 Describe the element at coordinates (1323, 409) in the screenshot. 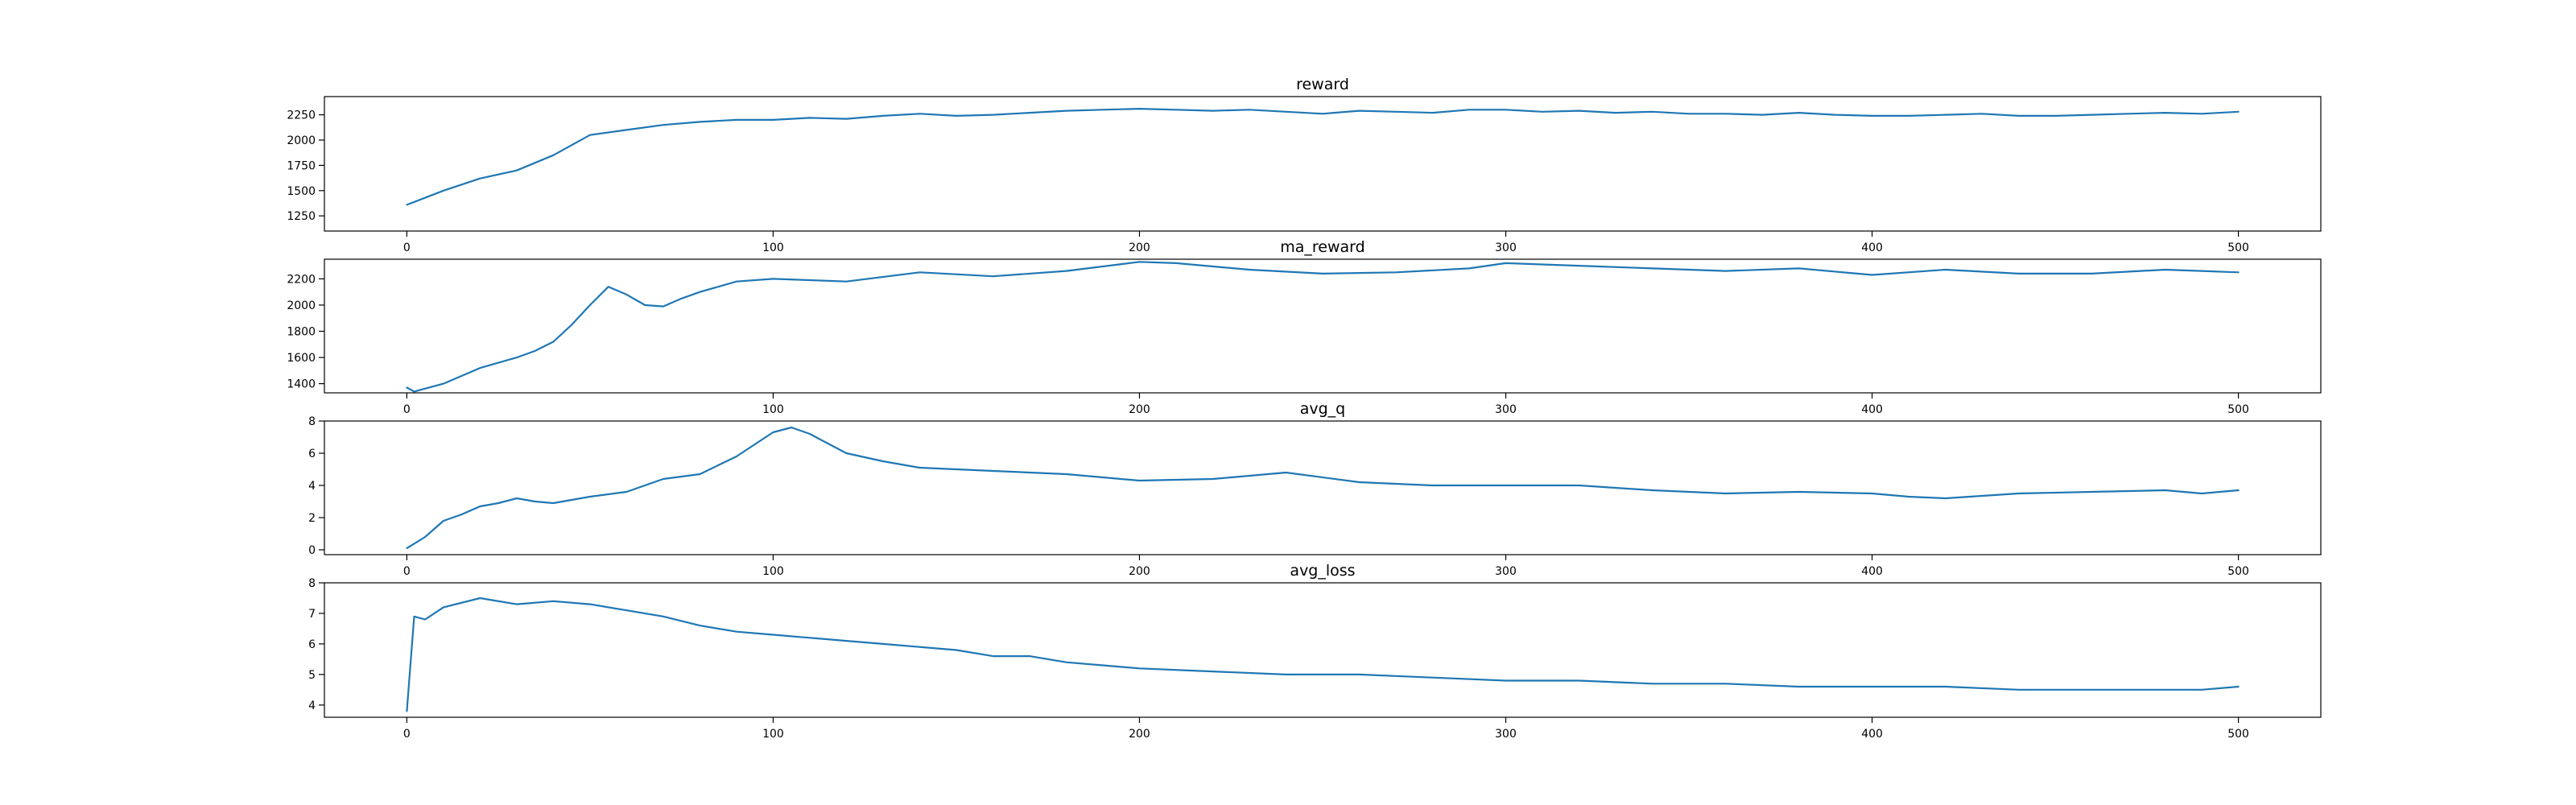

I see `chart-title: avg_q` at that location.